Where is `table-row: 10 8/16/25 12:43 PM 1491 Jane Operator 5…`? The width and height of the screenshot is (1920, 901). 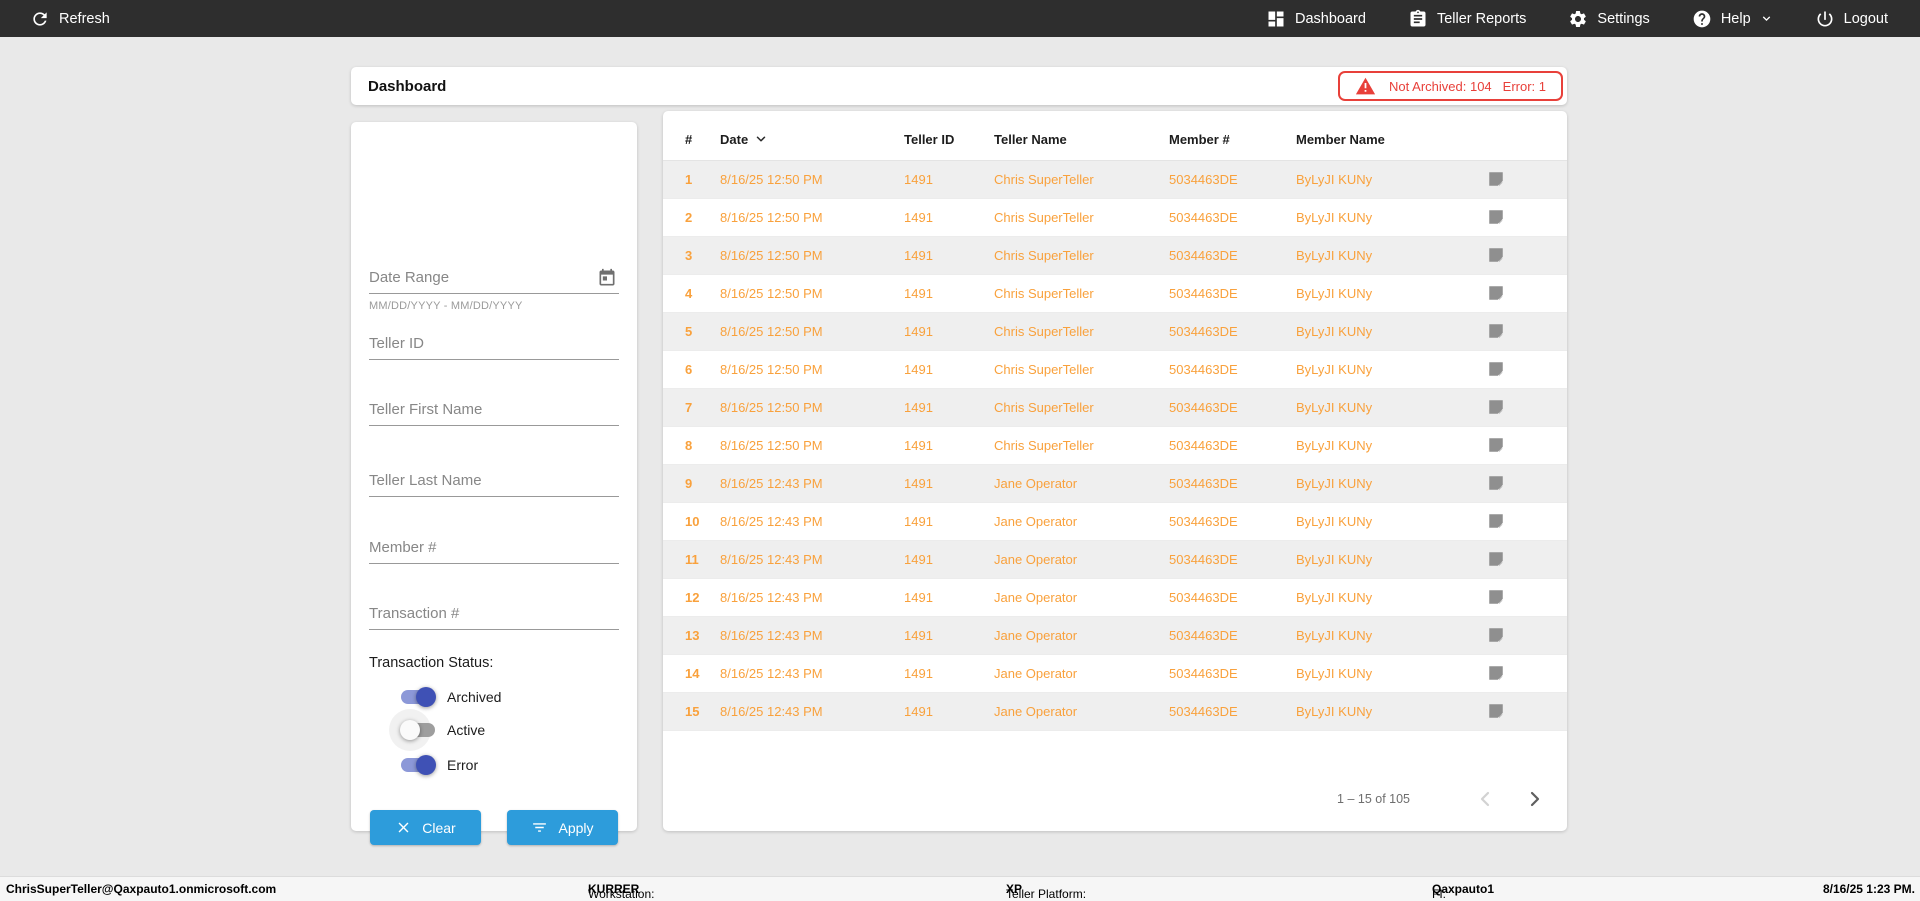 table-row: 10 8/16/25 12:43 PM 1491 Jane Operator 5… is located at coordinates (1115, 521).